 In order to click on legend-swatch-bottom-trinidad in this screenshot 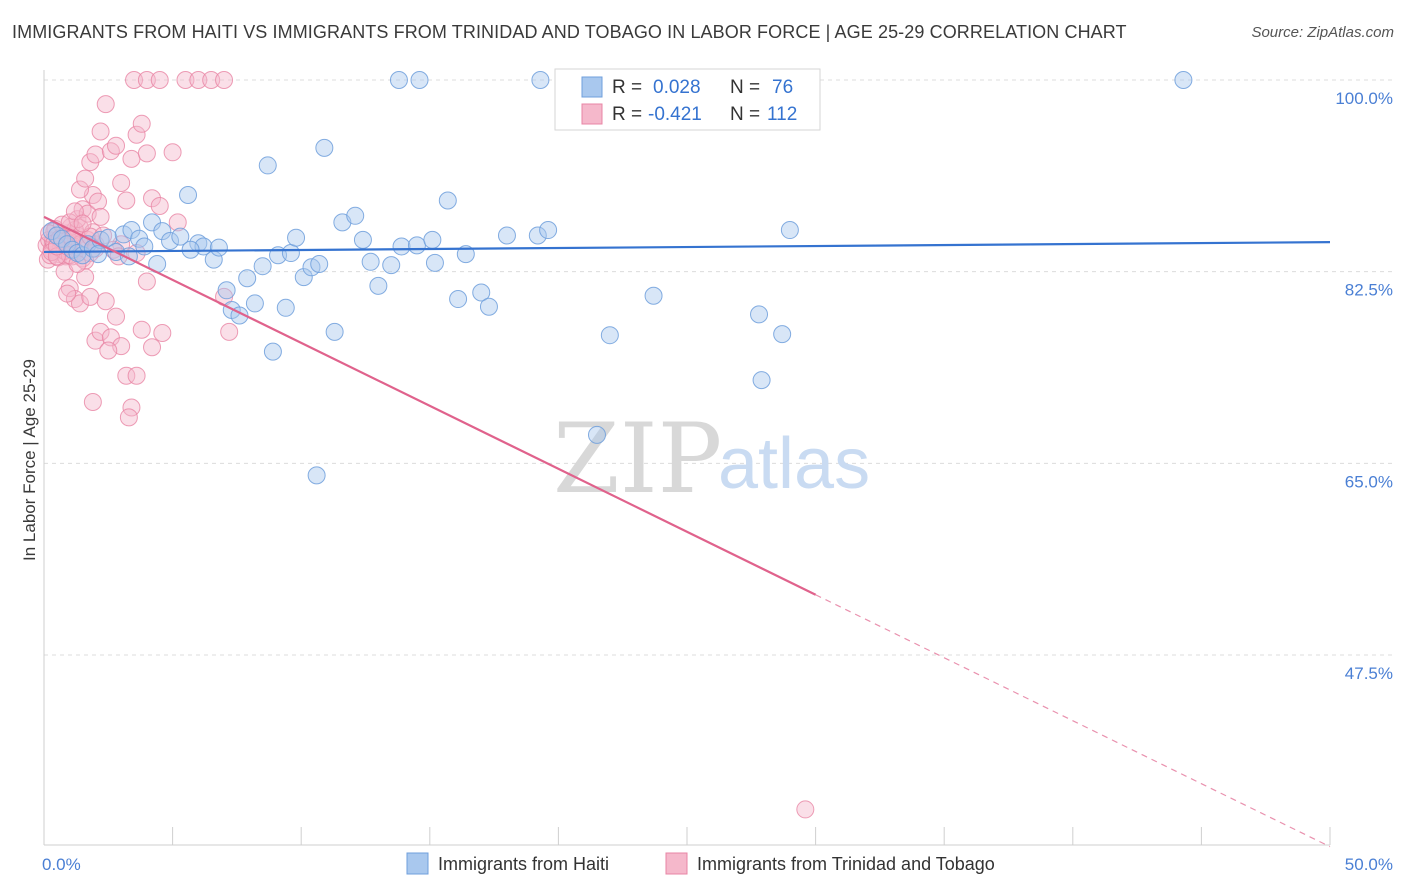, I will do `click(676, 863)`.